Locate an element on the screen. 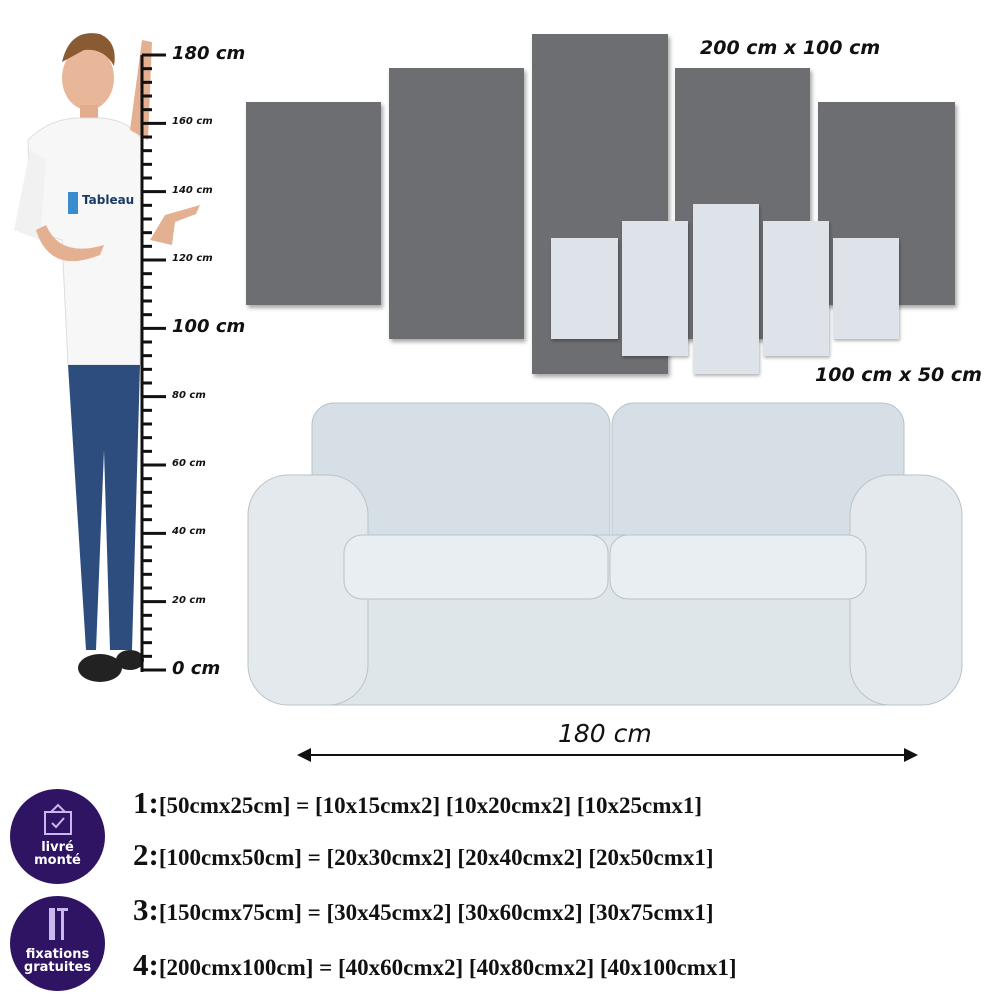 The image size is (1000, 1000). wall-plug-screw-icon is located at coordinates (58, 924).